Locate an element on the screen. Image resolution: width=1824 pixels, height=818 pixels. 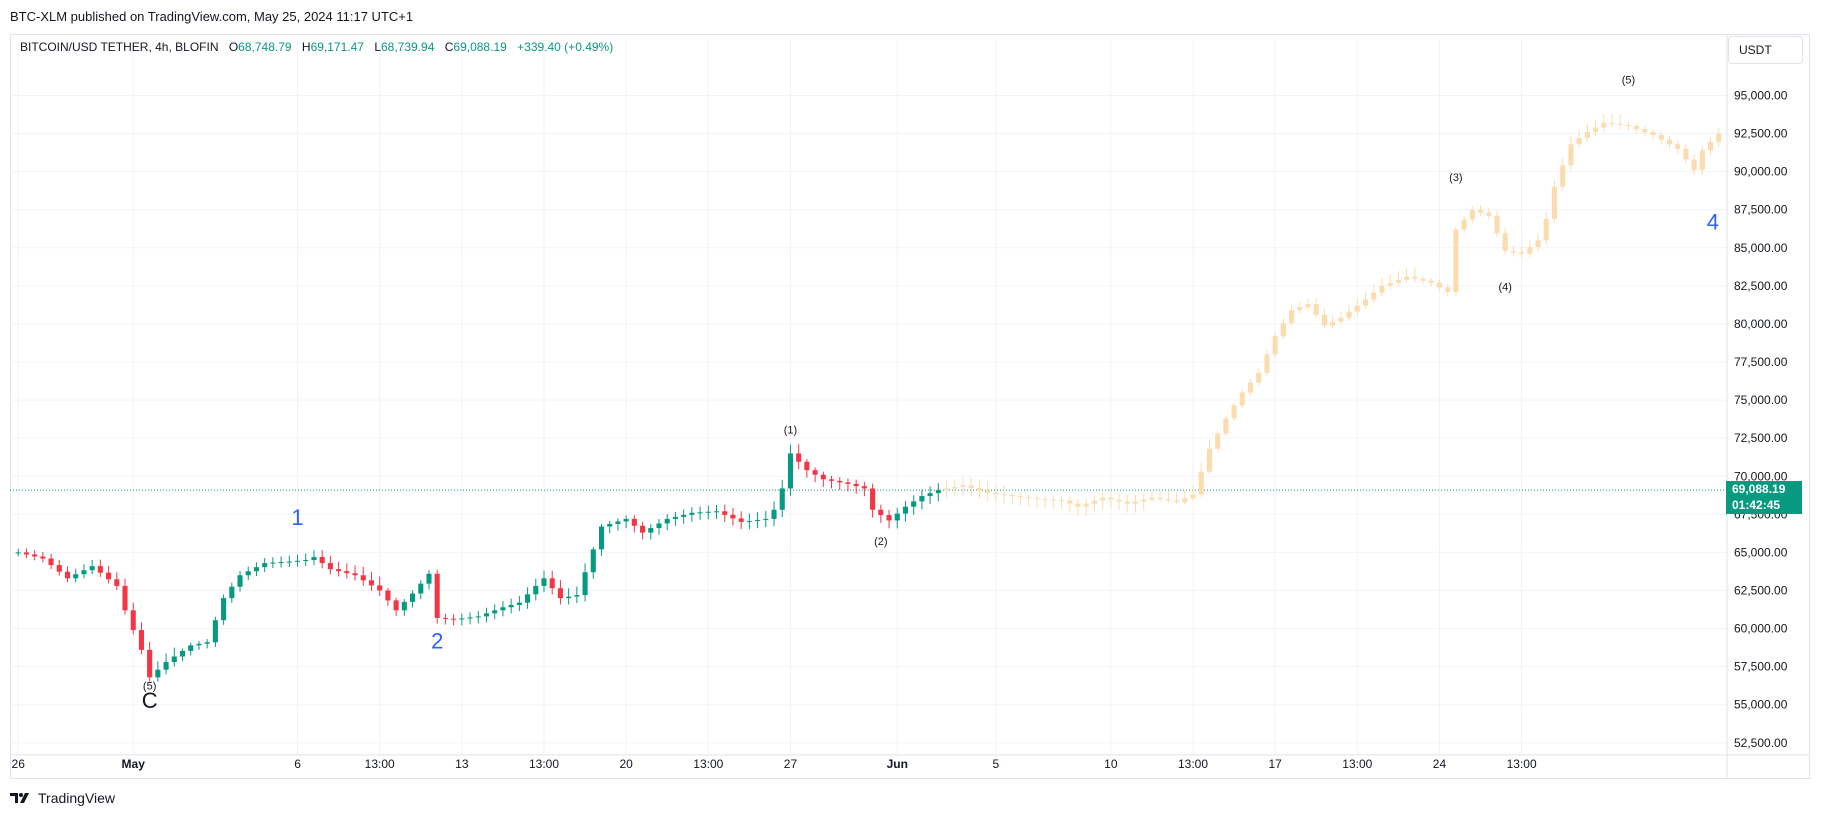
wave-label: C is located at coordinates (150, 700).